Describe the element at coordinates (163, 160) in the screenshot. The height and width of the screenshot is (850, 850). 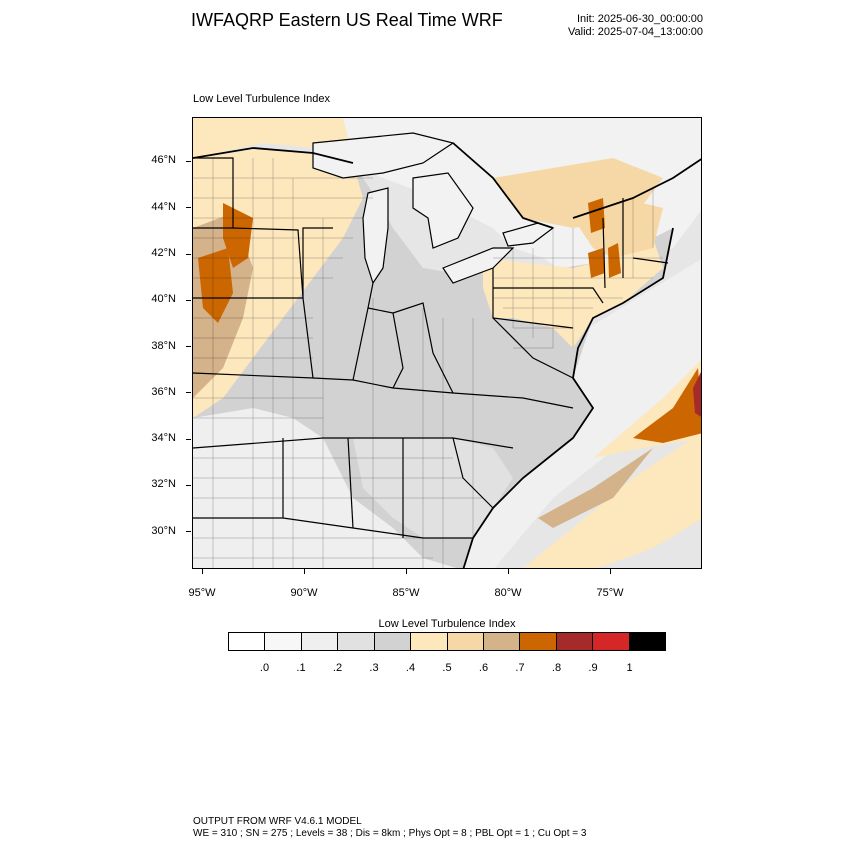
I see `lat-label: 46°N` at that location.